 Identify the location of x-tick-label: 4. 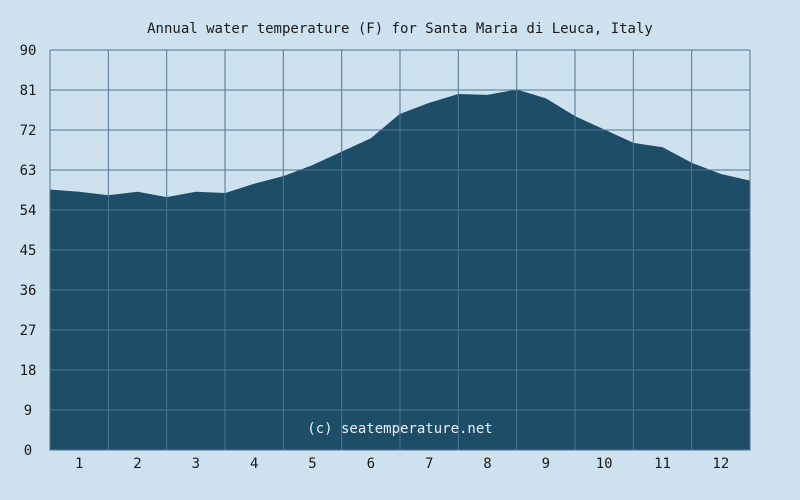
(254, 464).